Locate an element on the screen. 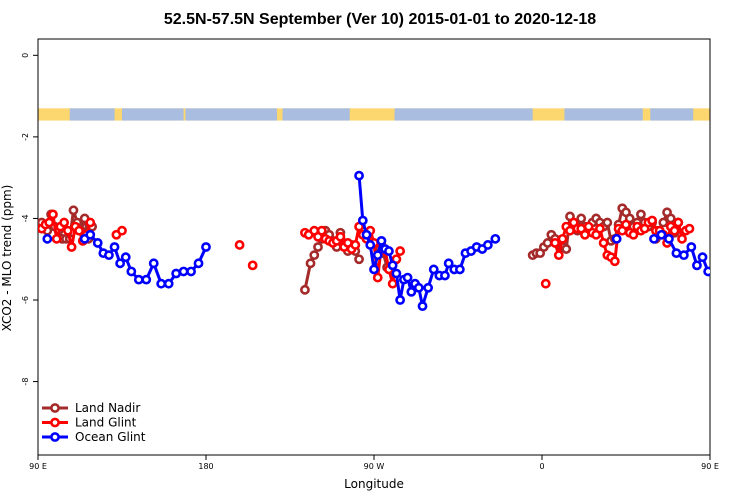  x-tick-label: 90 E is located at coordinates (710, 466).